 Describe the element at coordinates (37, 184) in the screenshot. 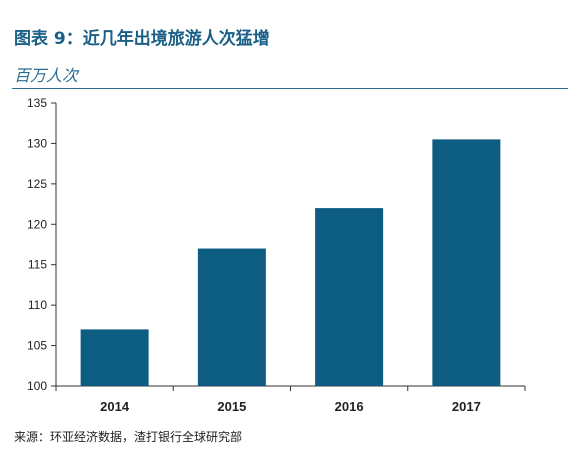

I see `y-tick-label: 125` at that location.